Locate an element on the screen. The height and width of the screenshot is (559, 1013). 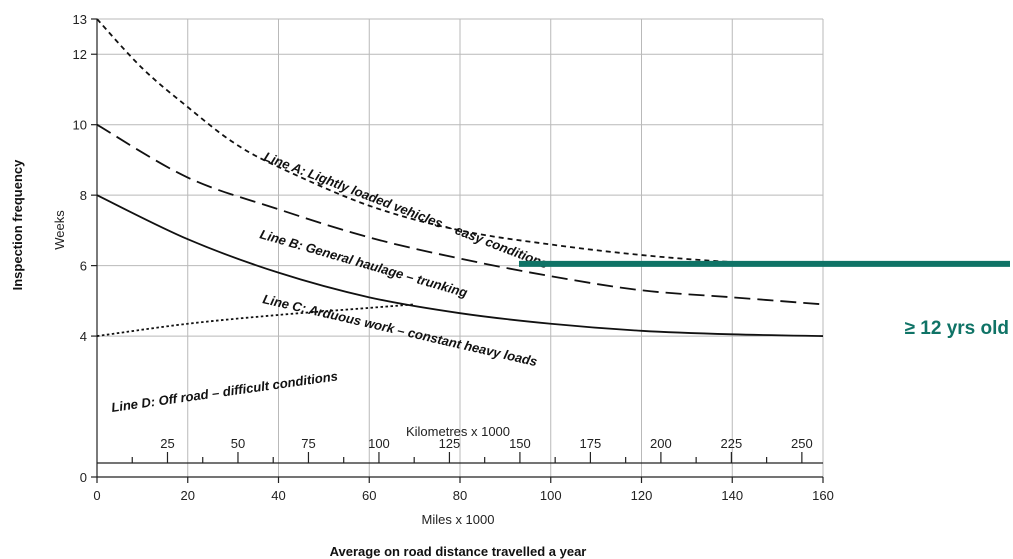
y-tick-label: 10 is located at coordinates (80, 125).